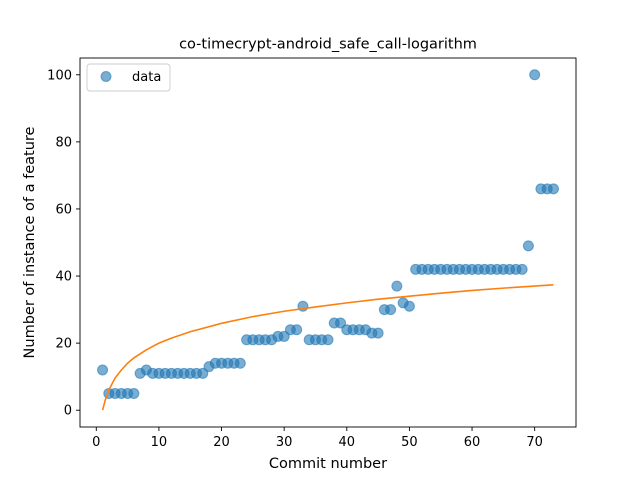  I want to click on y-tick-label: 60, so click(63, 209).